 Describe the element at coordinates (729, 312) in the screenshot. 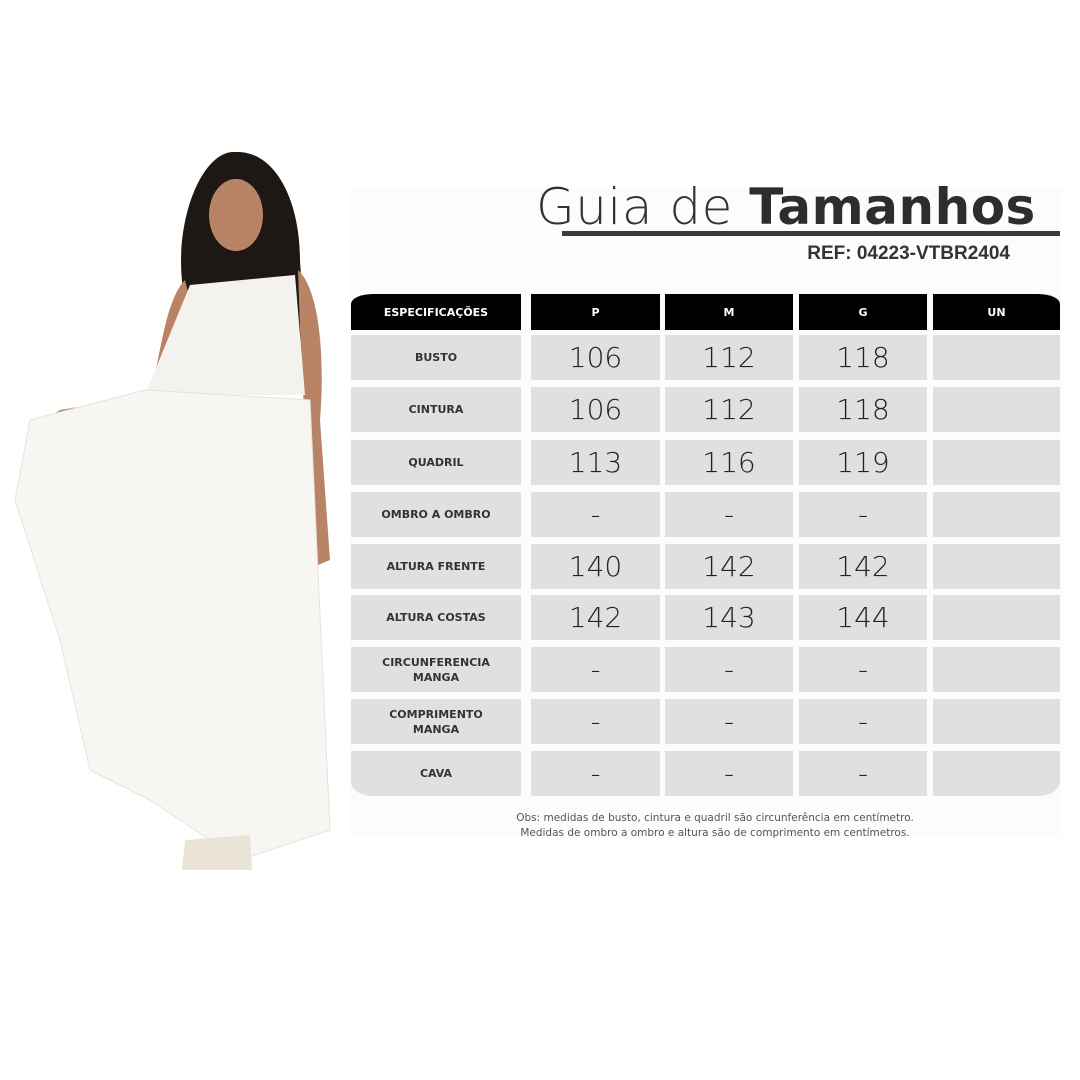

I see `header-m: M` at that location.